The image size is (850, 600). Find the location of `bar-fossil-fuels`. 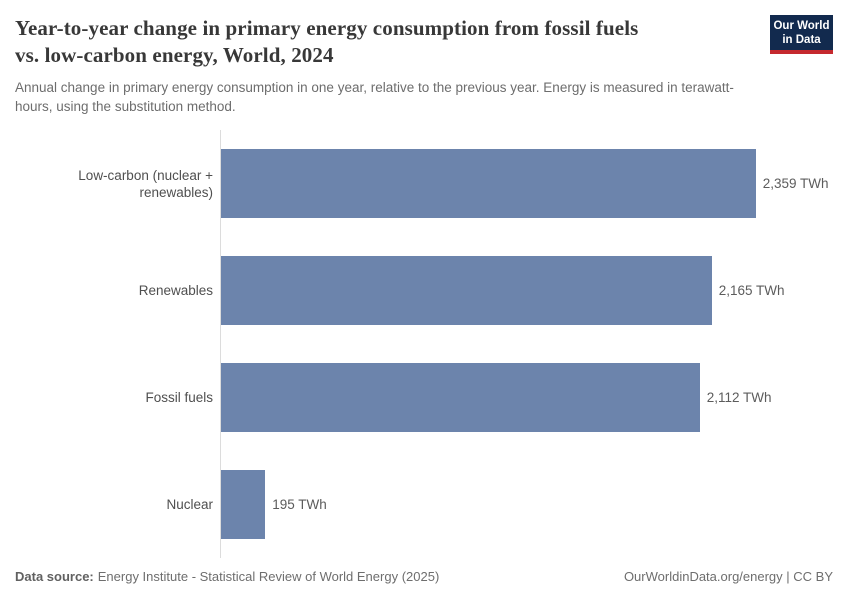

bar-fossil-fuels is located at coordinates (460, 397).